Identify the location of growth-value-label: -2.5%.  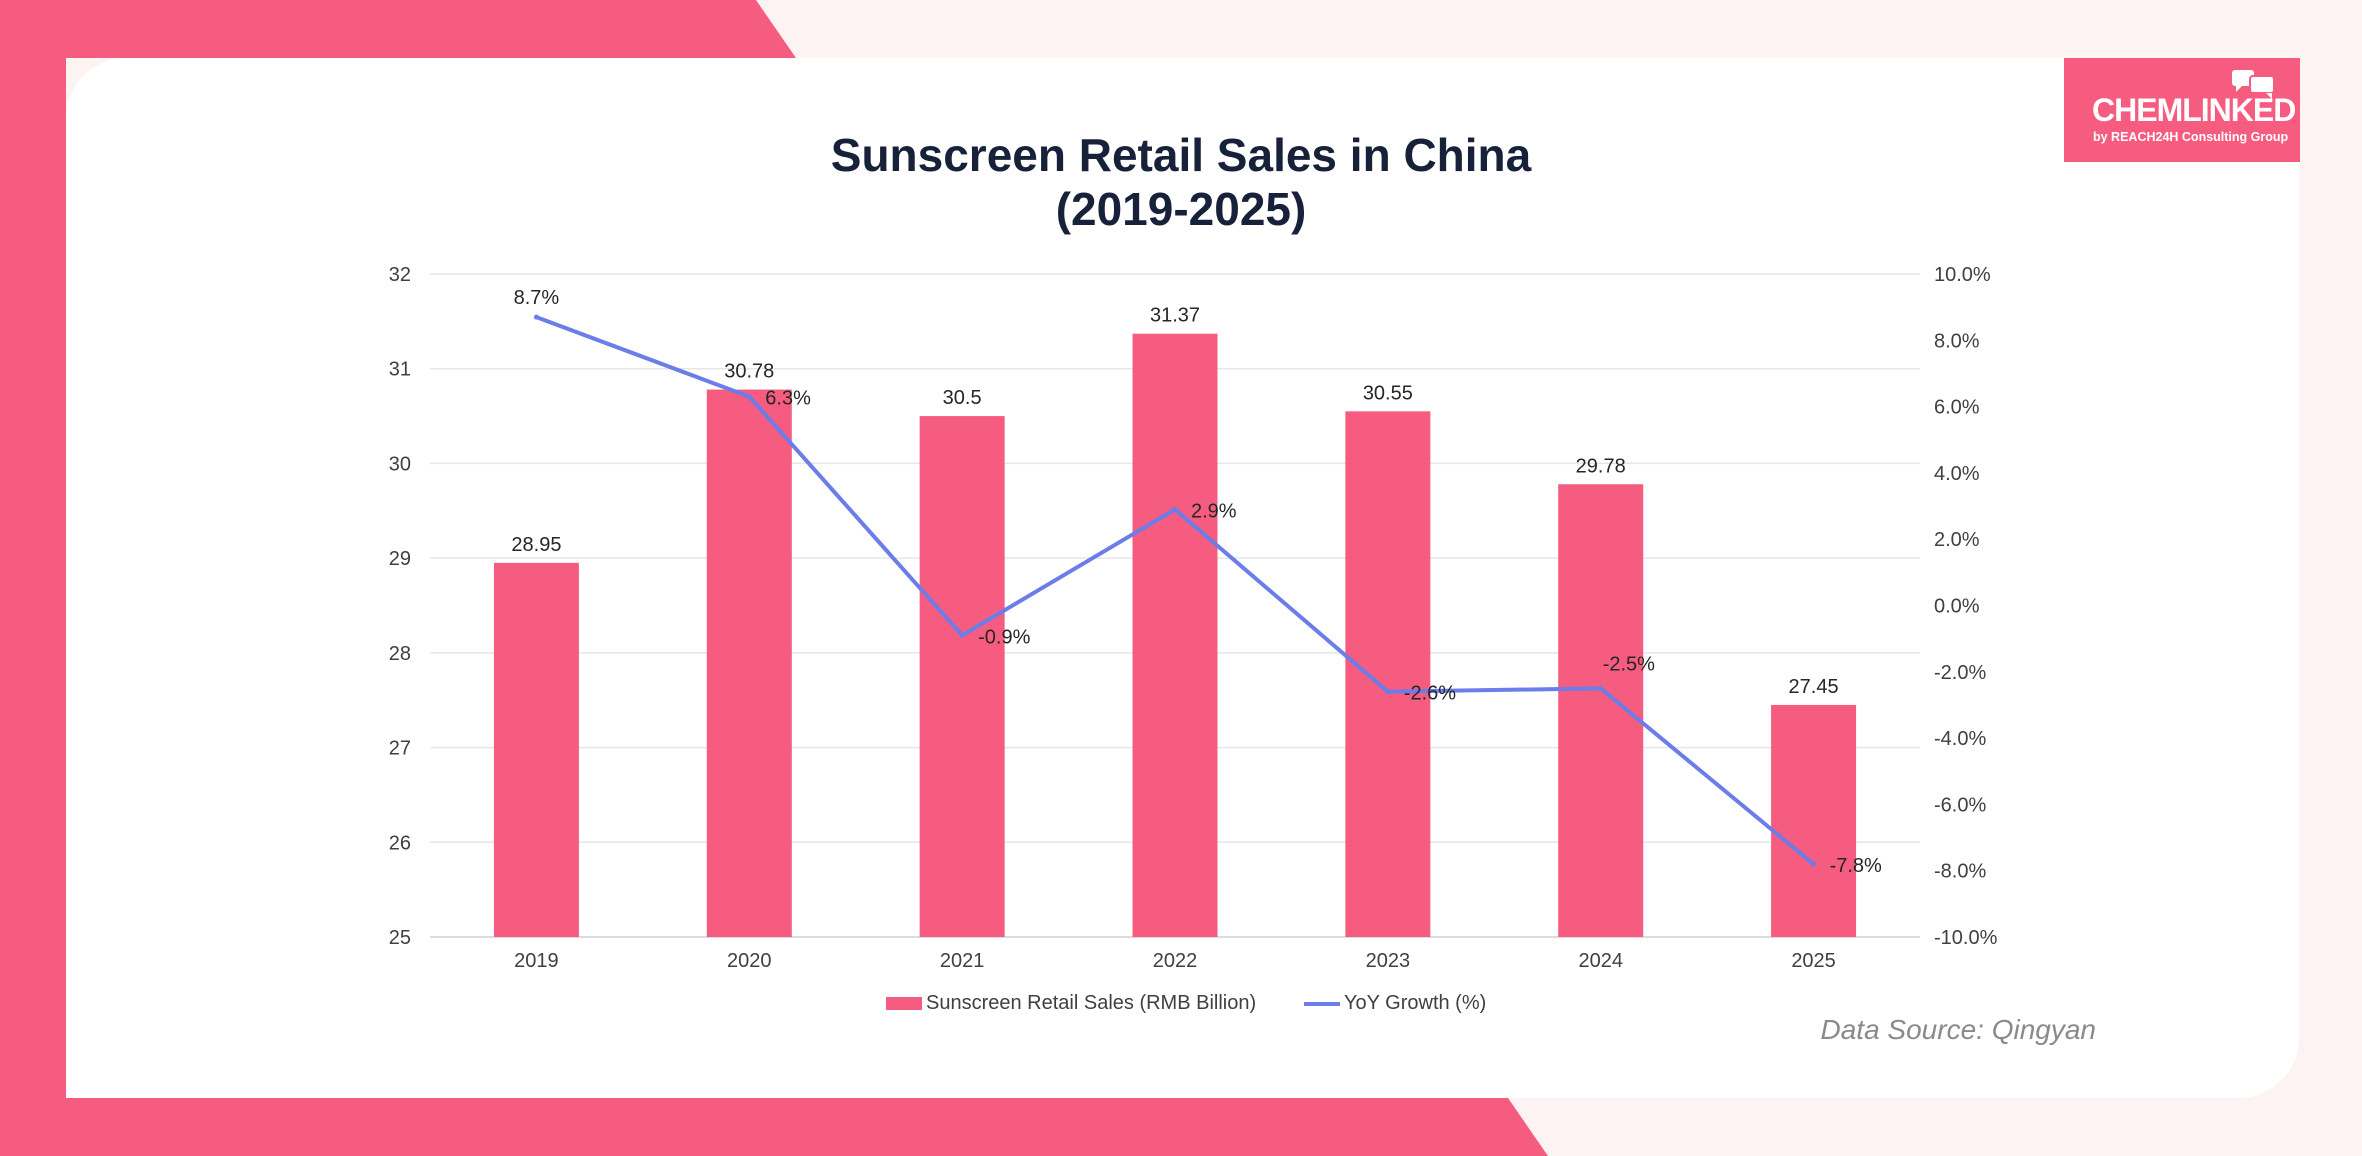
(1629, 664).